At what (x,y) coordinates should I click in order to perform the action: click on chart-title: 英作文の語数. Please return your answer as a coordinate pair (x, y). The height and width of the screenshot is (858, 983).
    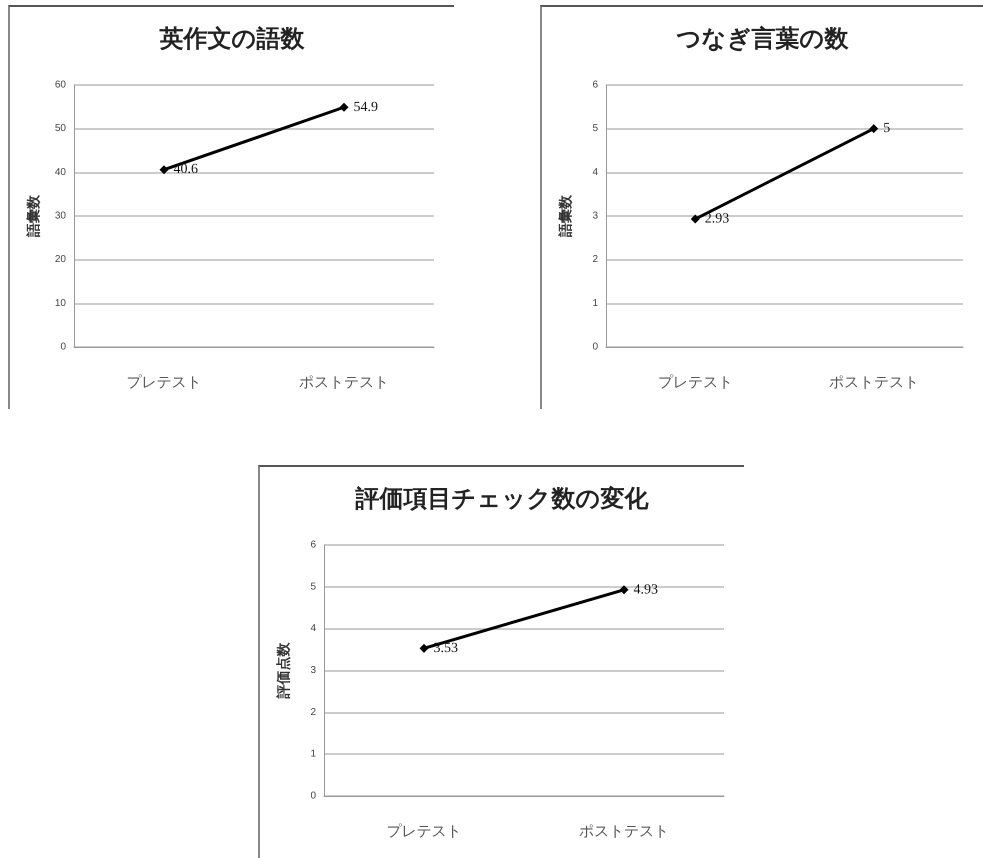
    Looking at the image, I should click on (232, 38).